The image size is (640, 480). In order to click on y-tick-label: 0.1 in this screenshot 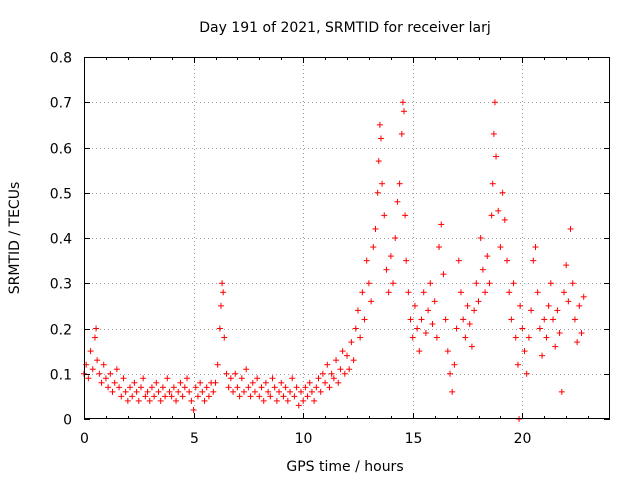, I will do `click(61, 376)`.